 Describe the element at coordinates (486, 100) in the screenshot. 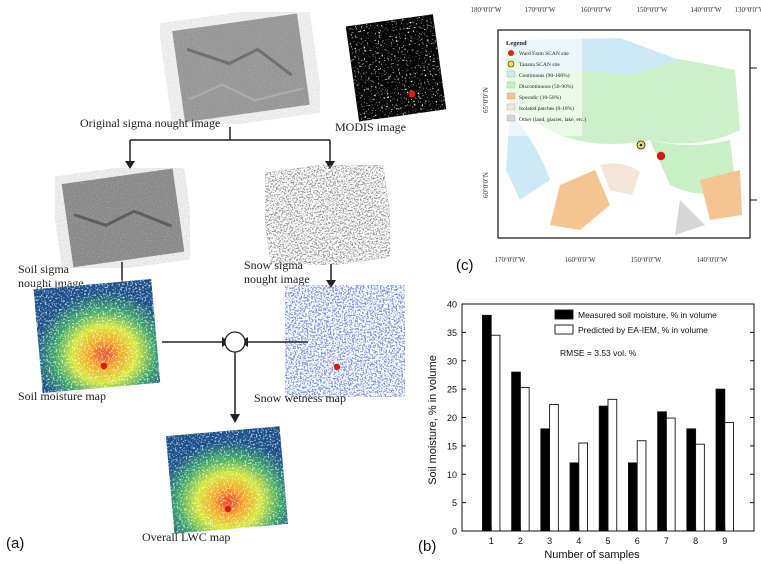

I see `map-left-tick: 65°0'0"N` at that location.